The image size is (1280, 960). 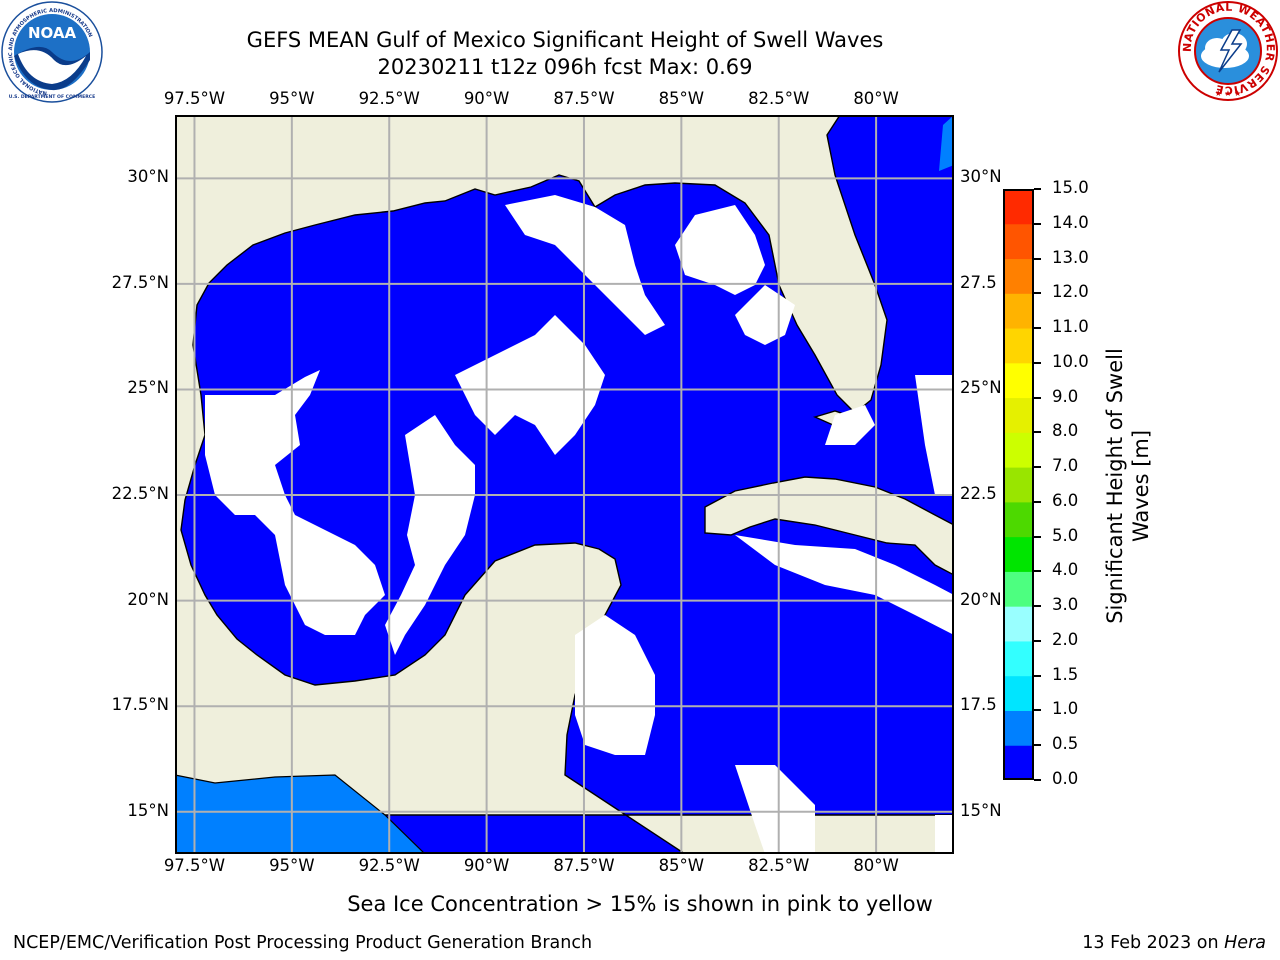 What do you see at coordinates (1153, 943) in the screenshot?
I see `footer-date-text: 13 Feb 2023 on` at bounding box center [1153, 943].